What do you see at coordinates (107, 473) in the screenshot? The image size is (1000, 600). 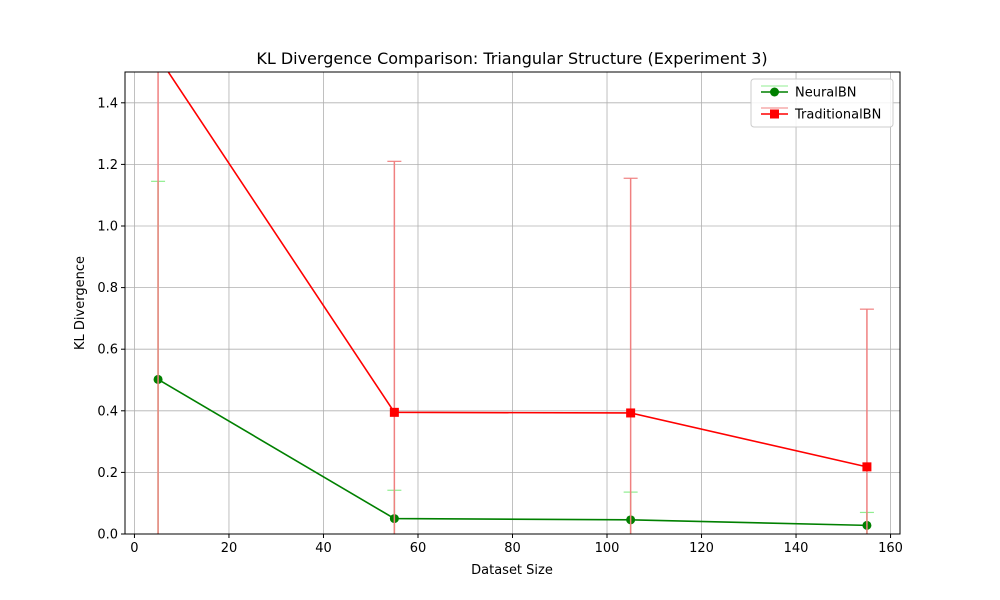 I see `y-tick-label: 0.2` at bounding box center [107, 473].